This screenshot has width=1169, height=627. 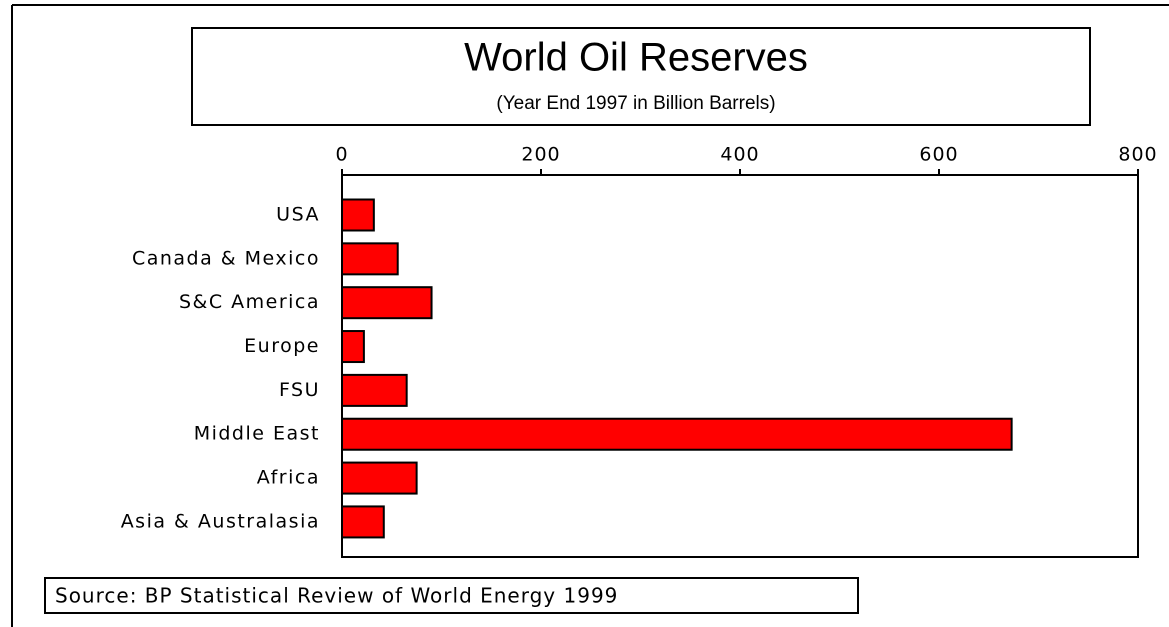 I want to click on x-tick-label: 600, so click(x=938, y=155).